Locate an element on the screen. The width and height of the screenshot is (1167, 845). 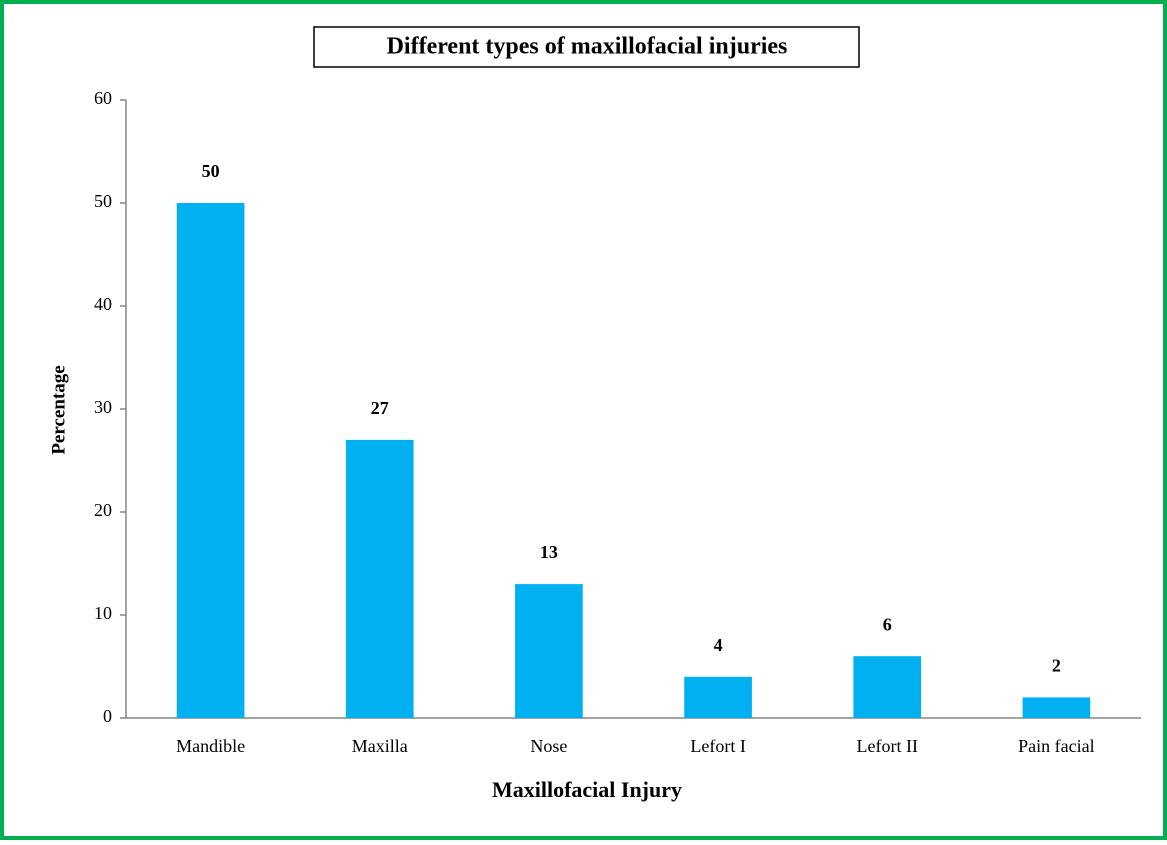
y-tick-label: 10 is located at coordinates (103, 613).